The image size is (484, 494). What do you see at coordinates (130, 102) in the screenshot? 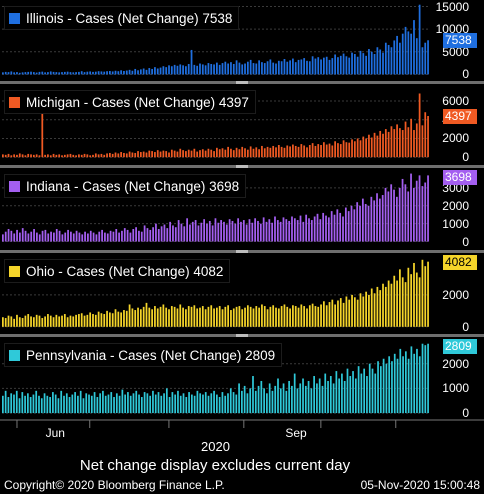
I see `panel-title-michigan: Michigan - Cases (Net Change) 4397` at bounding box center [130, 102].